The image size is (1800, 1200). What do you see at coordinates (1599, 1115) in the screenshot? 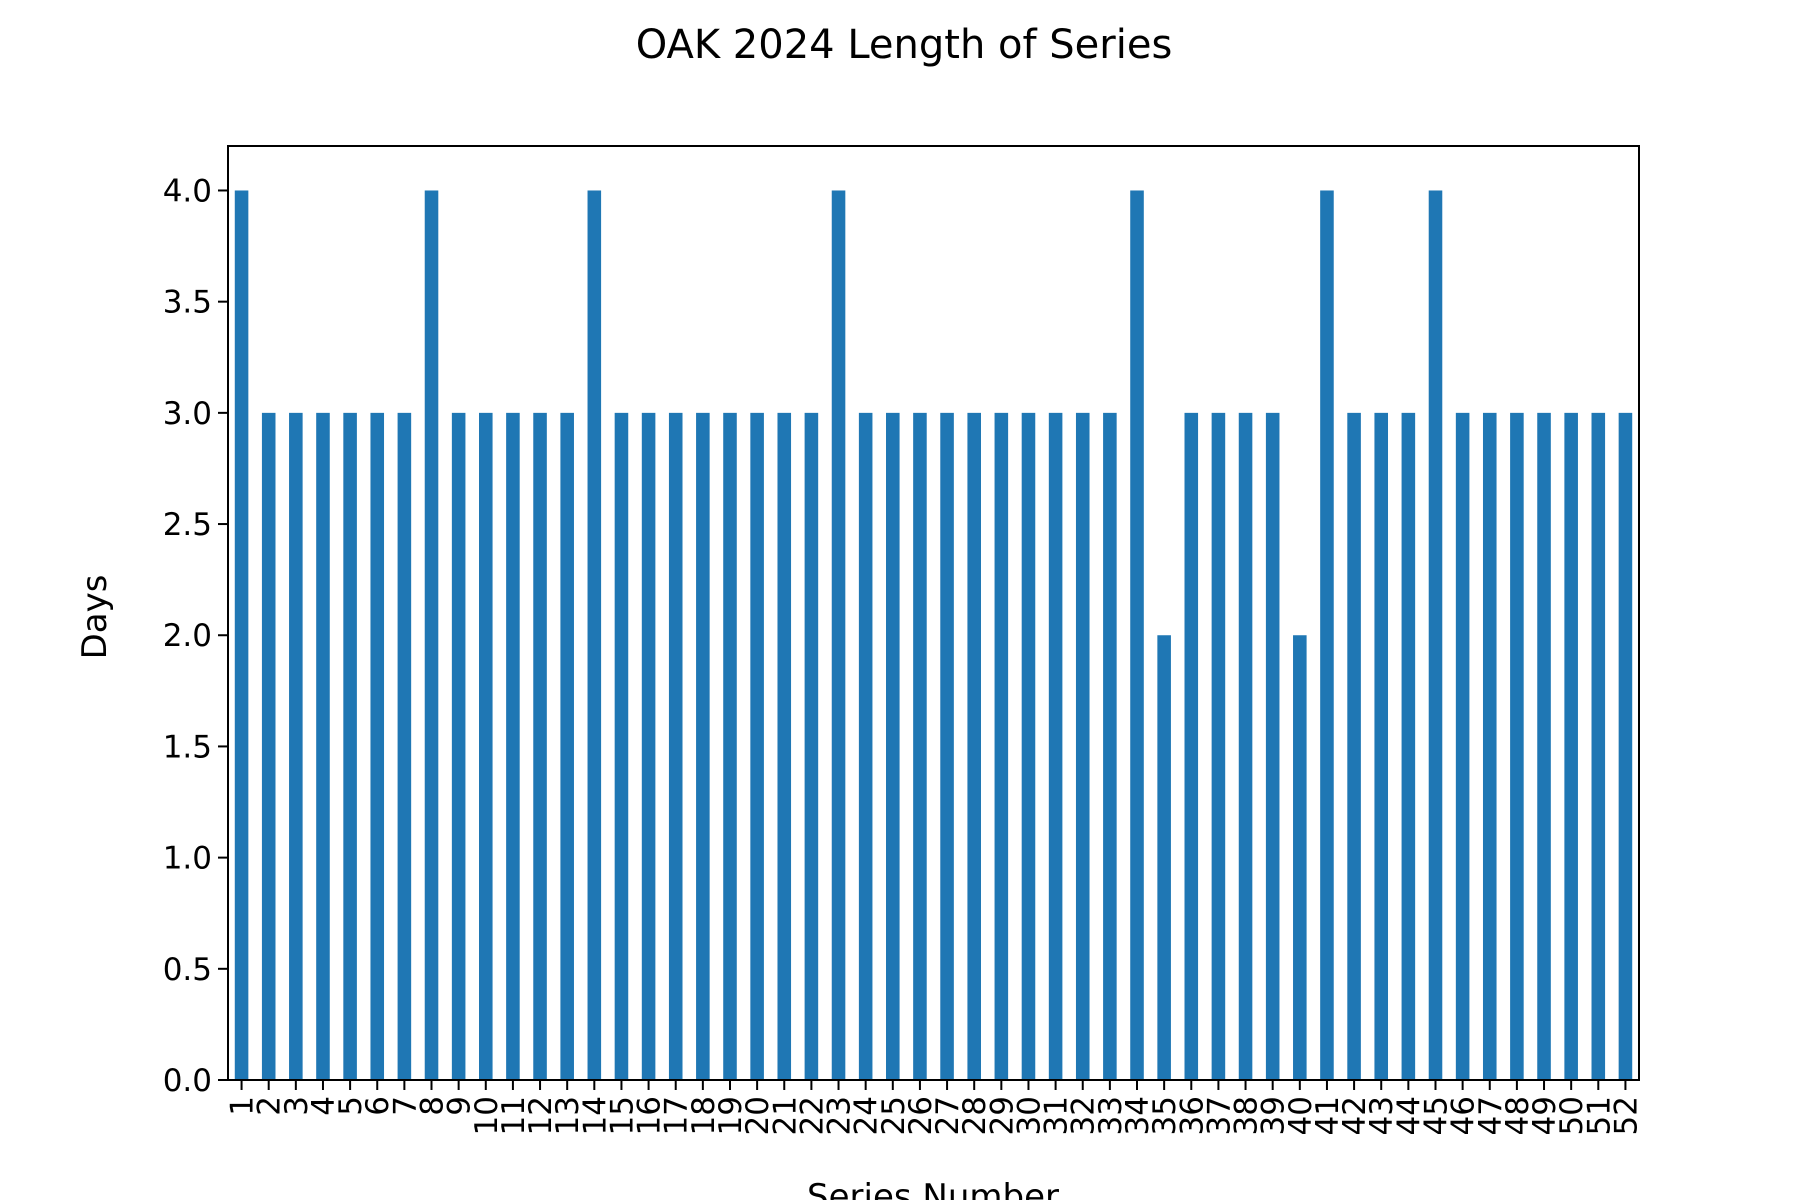
I see `x-tick-label: 51` at bounding box center [1599, 1115].